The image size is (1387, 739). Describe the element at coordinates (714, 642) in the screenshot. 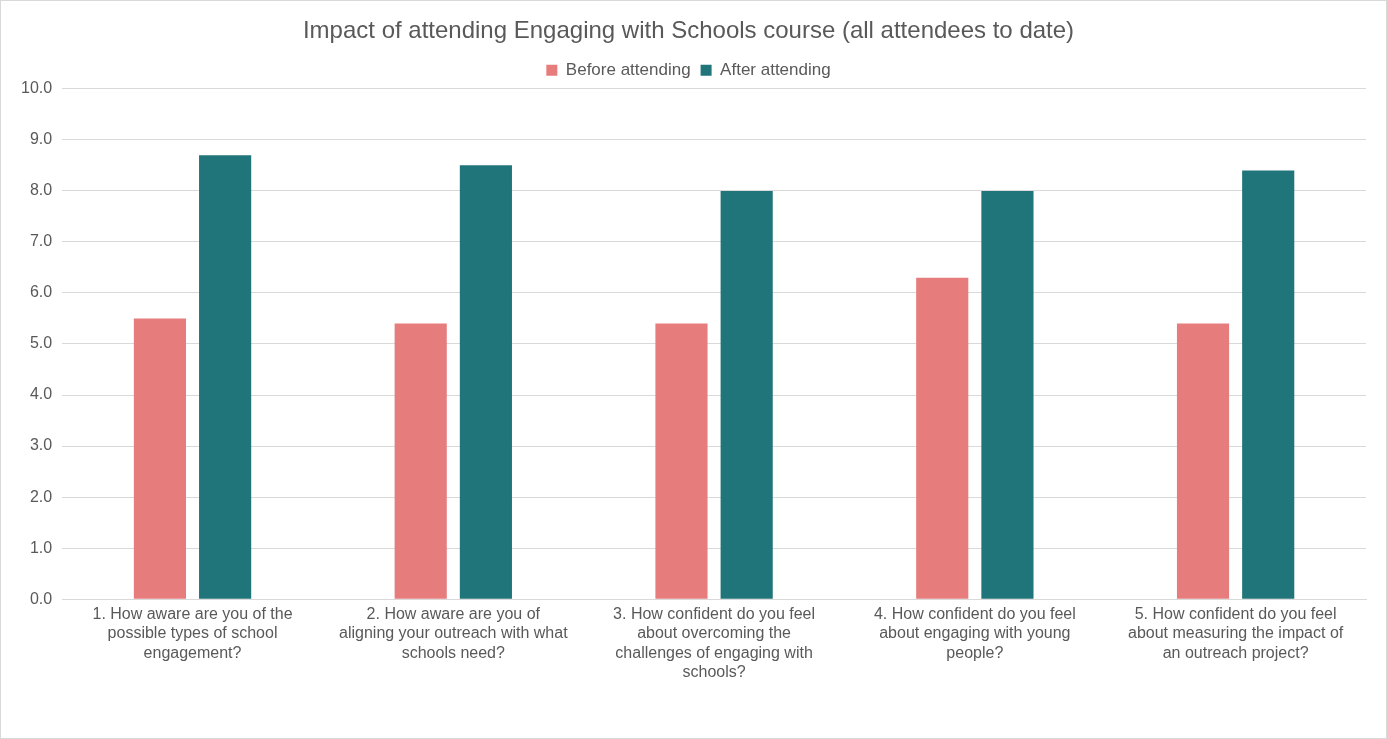

I see `x-tick-label: 3. How confident do you feel about overcoming the challenges of engaging with schools?` at that location.